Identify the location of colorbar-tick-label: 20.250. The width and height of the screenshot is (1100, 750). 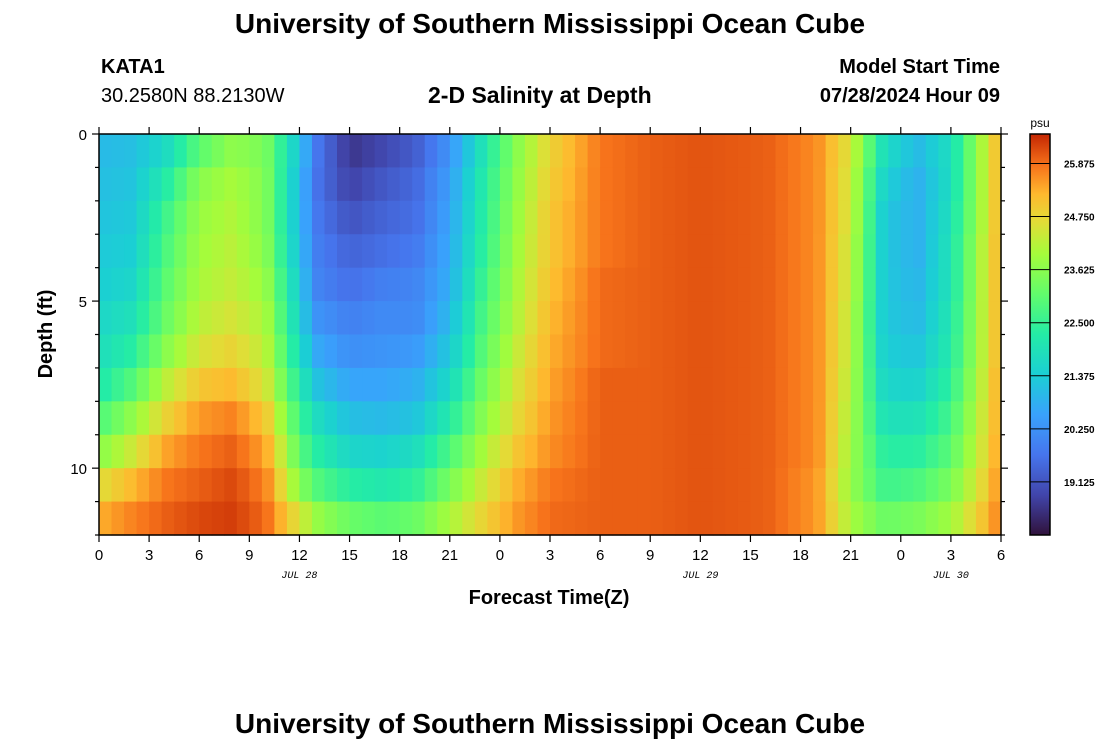
(1079, 430).